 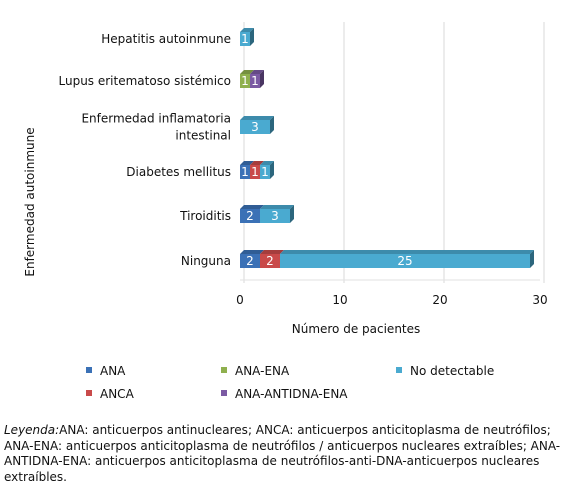 What do you see at coordinates (113, 371) in the screenshot?
I see `legend-label: ANA` at bounding box center [113, 371].